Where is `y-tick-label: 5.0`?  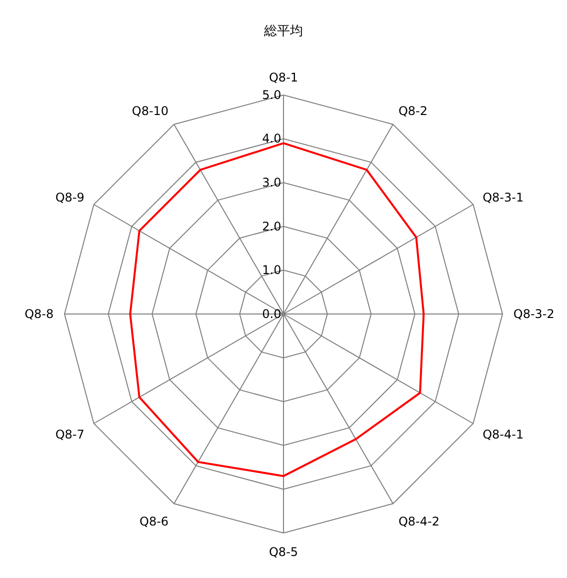
y-tick-label: 5.0 is located at coordinates (272, 95).